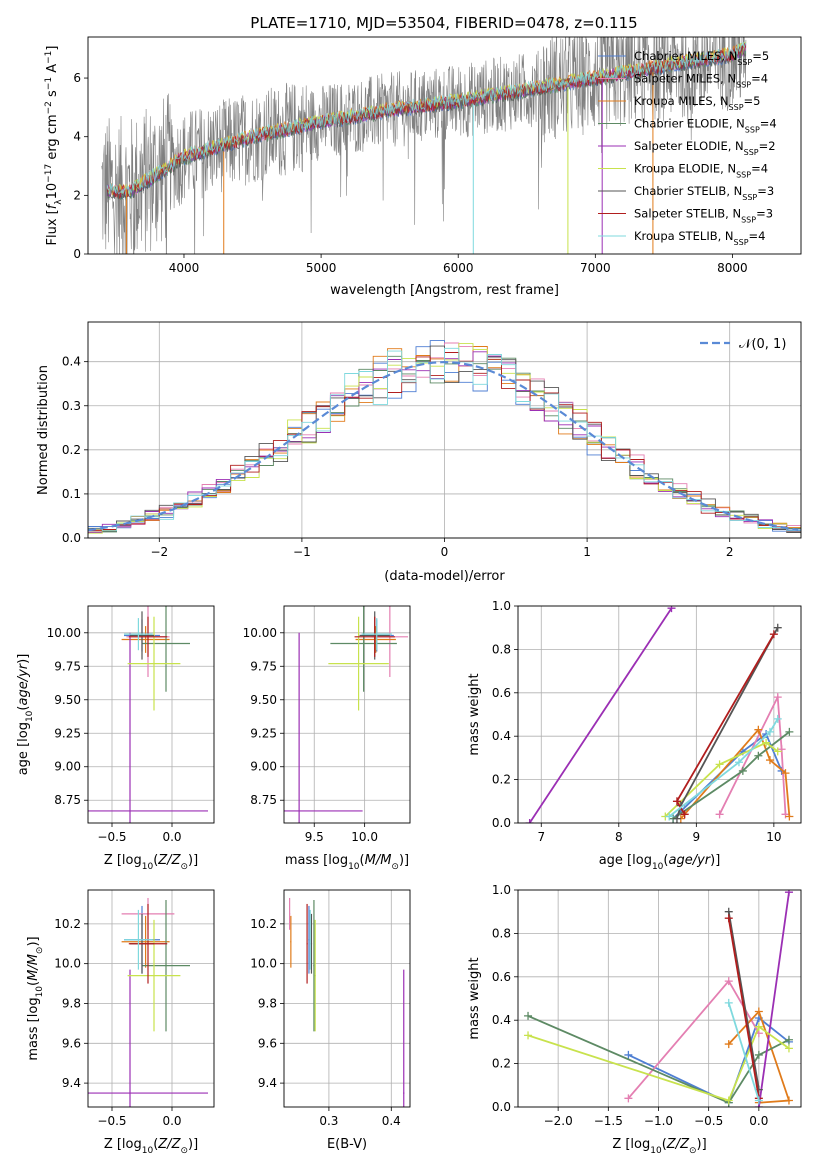 The image size is (819, 1170). Describe the element at coordinates (426, 119) in the screenshot. I see `model-spectrum-kroupa-stelib` at that location.